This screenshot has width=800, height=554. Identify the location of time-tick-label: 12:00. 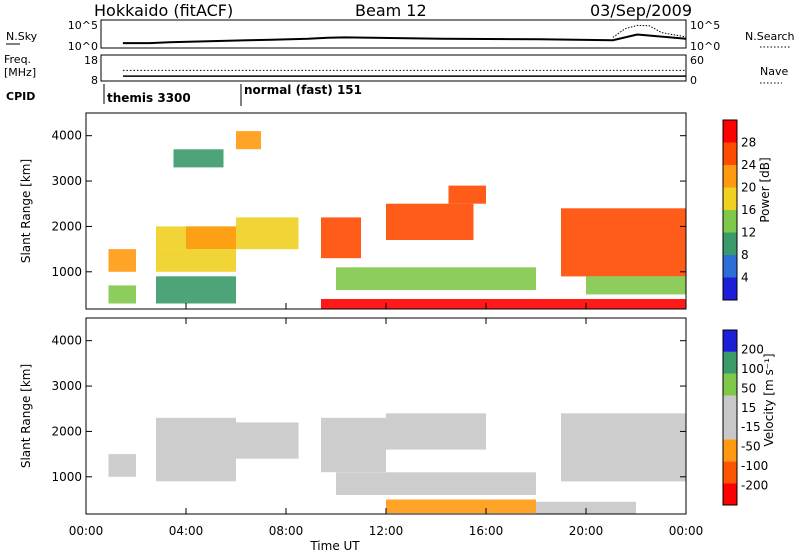
(386, 531).